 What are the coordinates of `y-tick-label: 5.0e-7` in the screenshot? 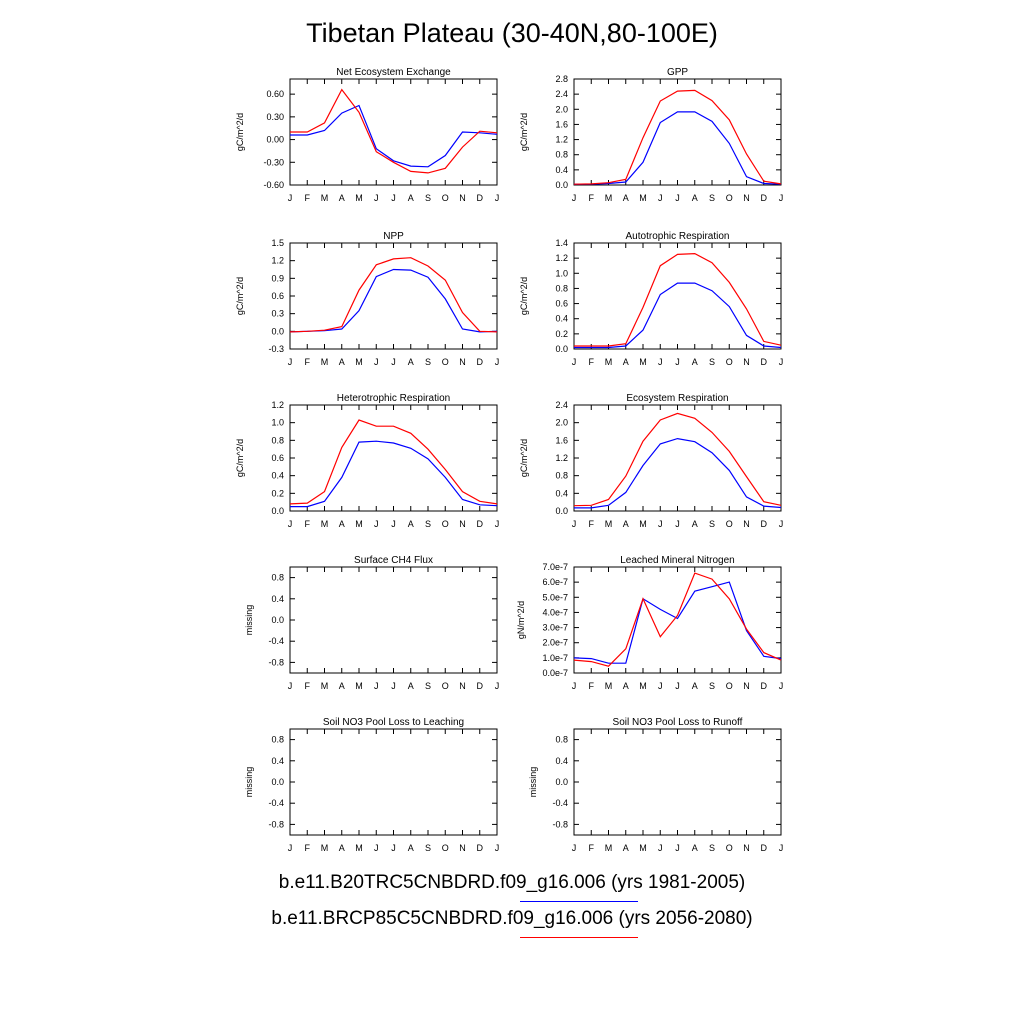 It's located at (555, 597).